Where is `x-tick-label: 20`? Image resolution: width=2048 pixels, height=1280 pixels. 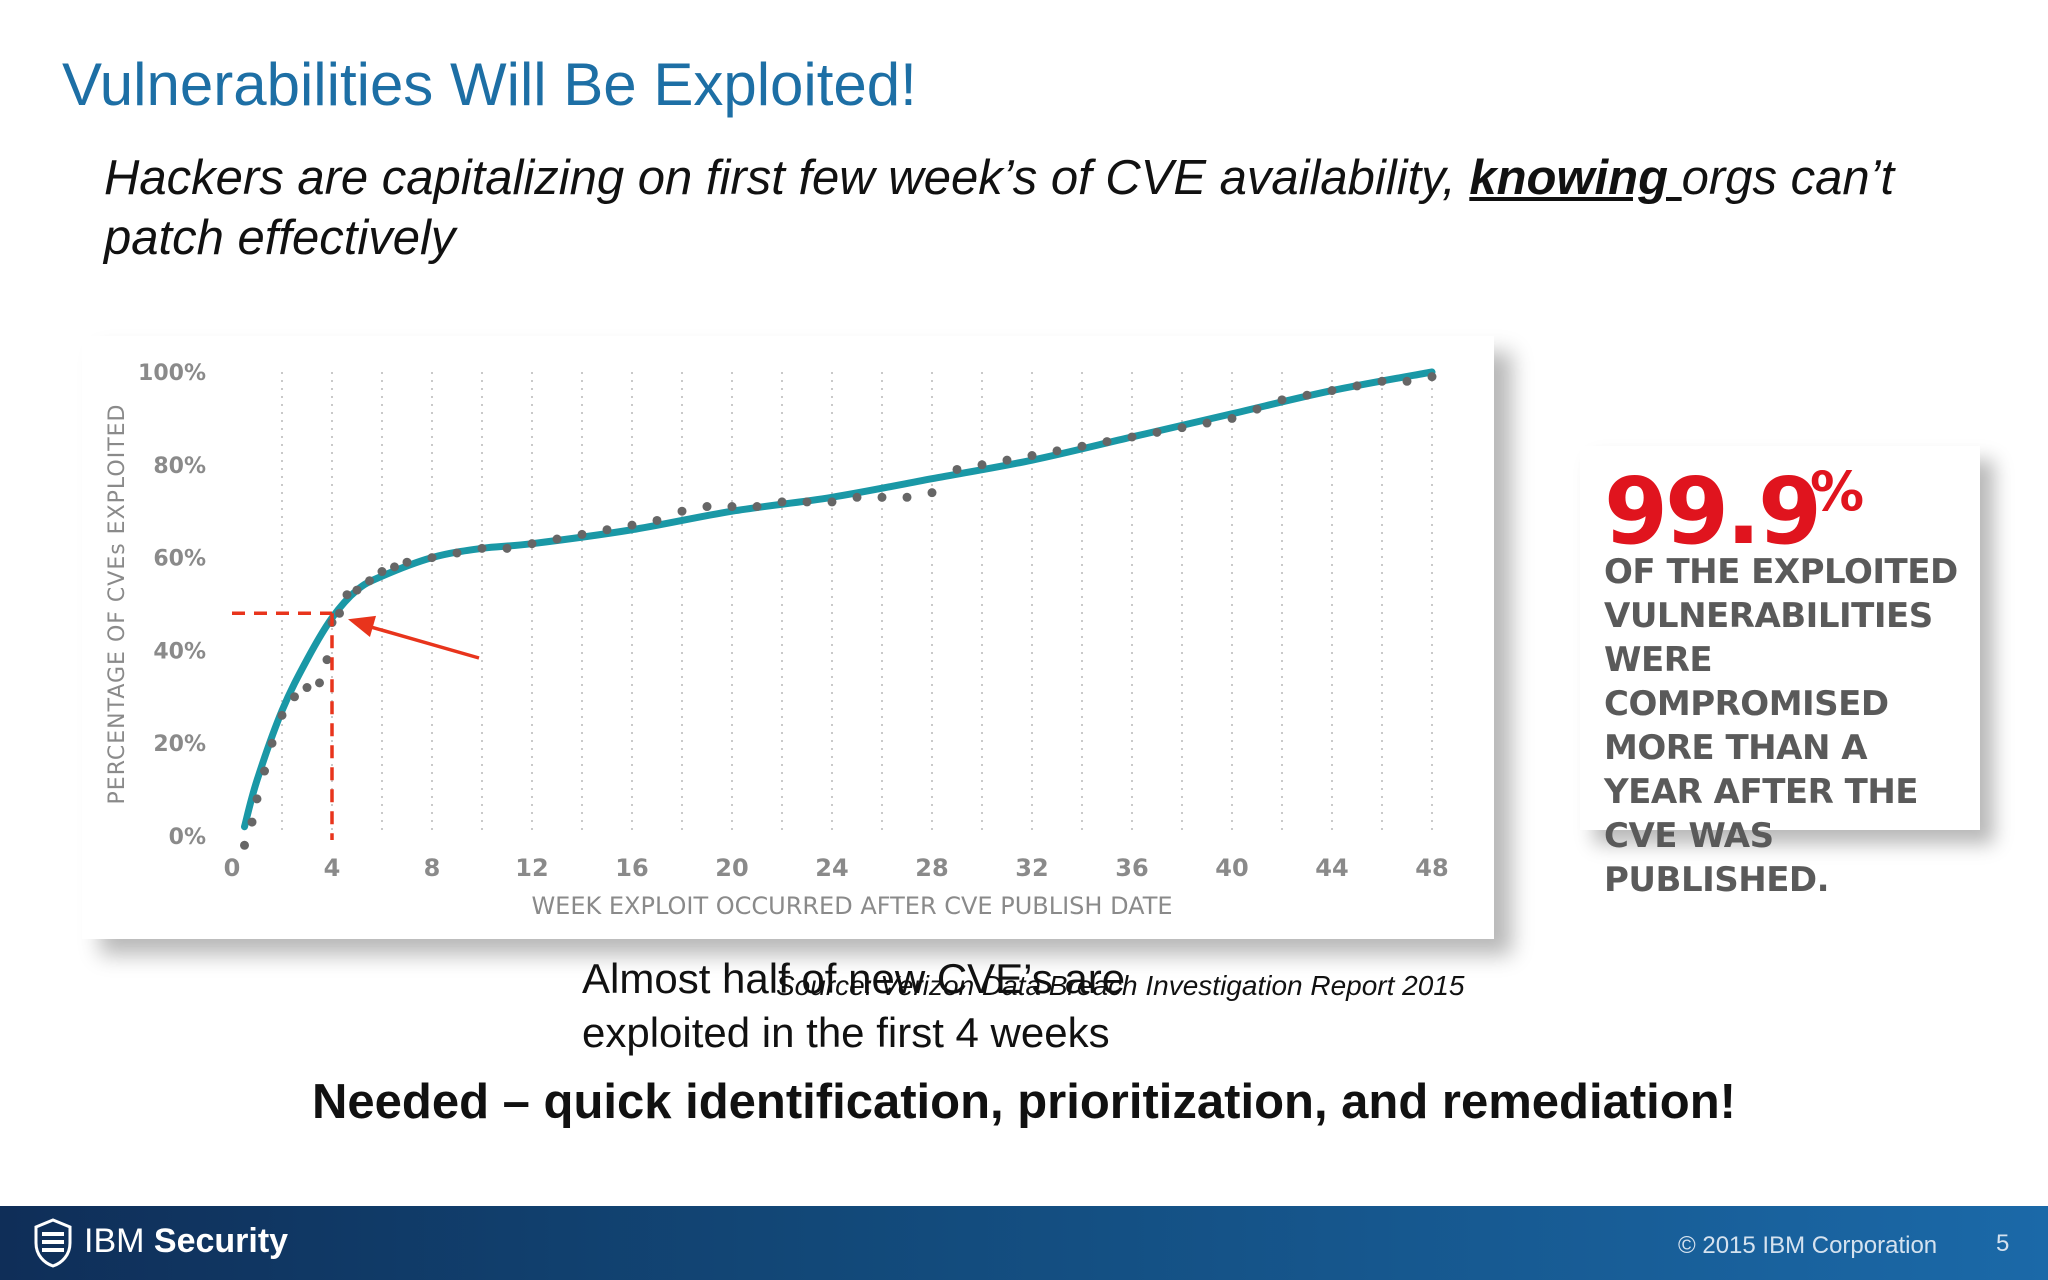 x-tick-label: 20 is located at coordinates (731, 868).